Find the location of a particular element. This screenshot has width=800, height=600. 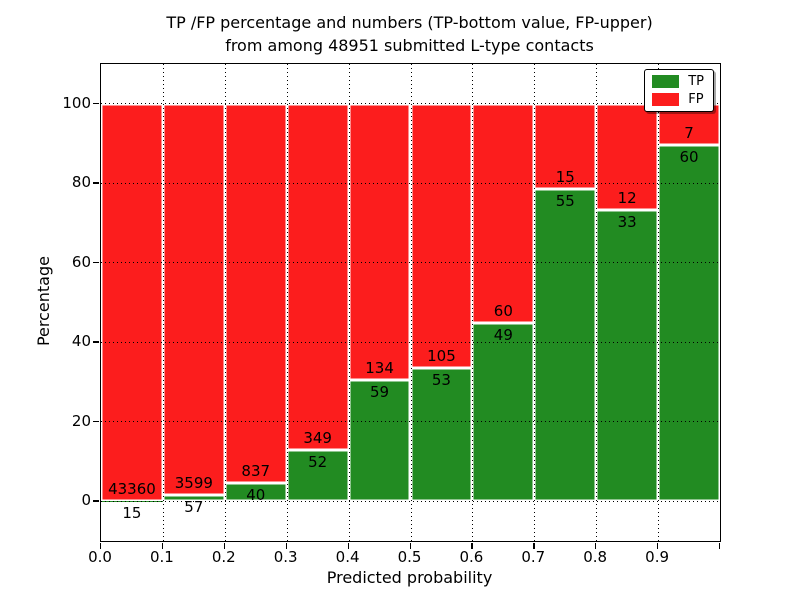

tp-swatch-icon is located at coordinates (666, 81).